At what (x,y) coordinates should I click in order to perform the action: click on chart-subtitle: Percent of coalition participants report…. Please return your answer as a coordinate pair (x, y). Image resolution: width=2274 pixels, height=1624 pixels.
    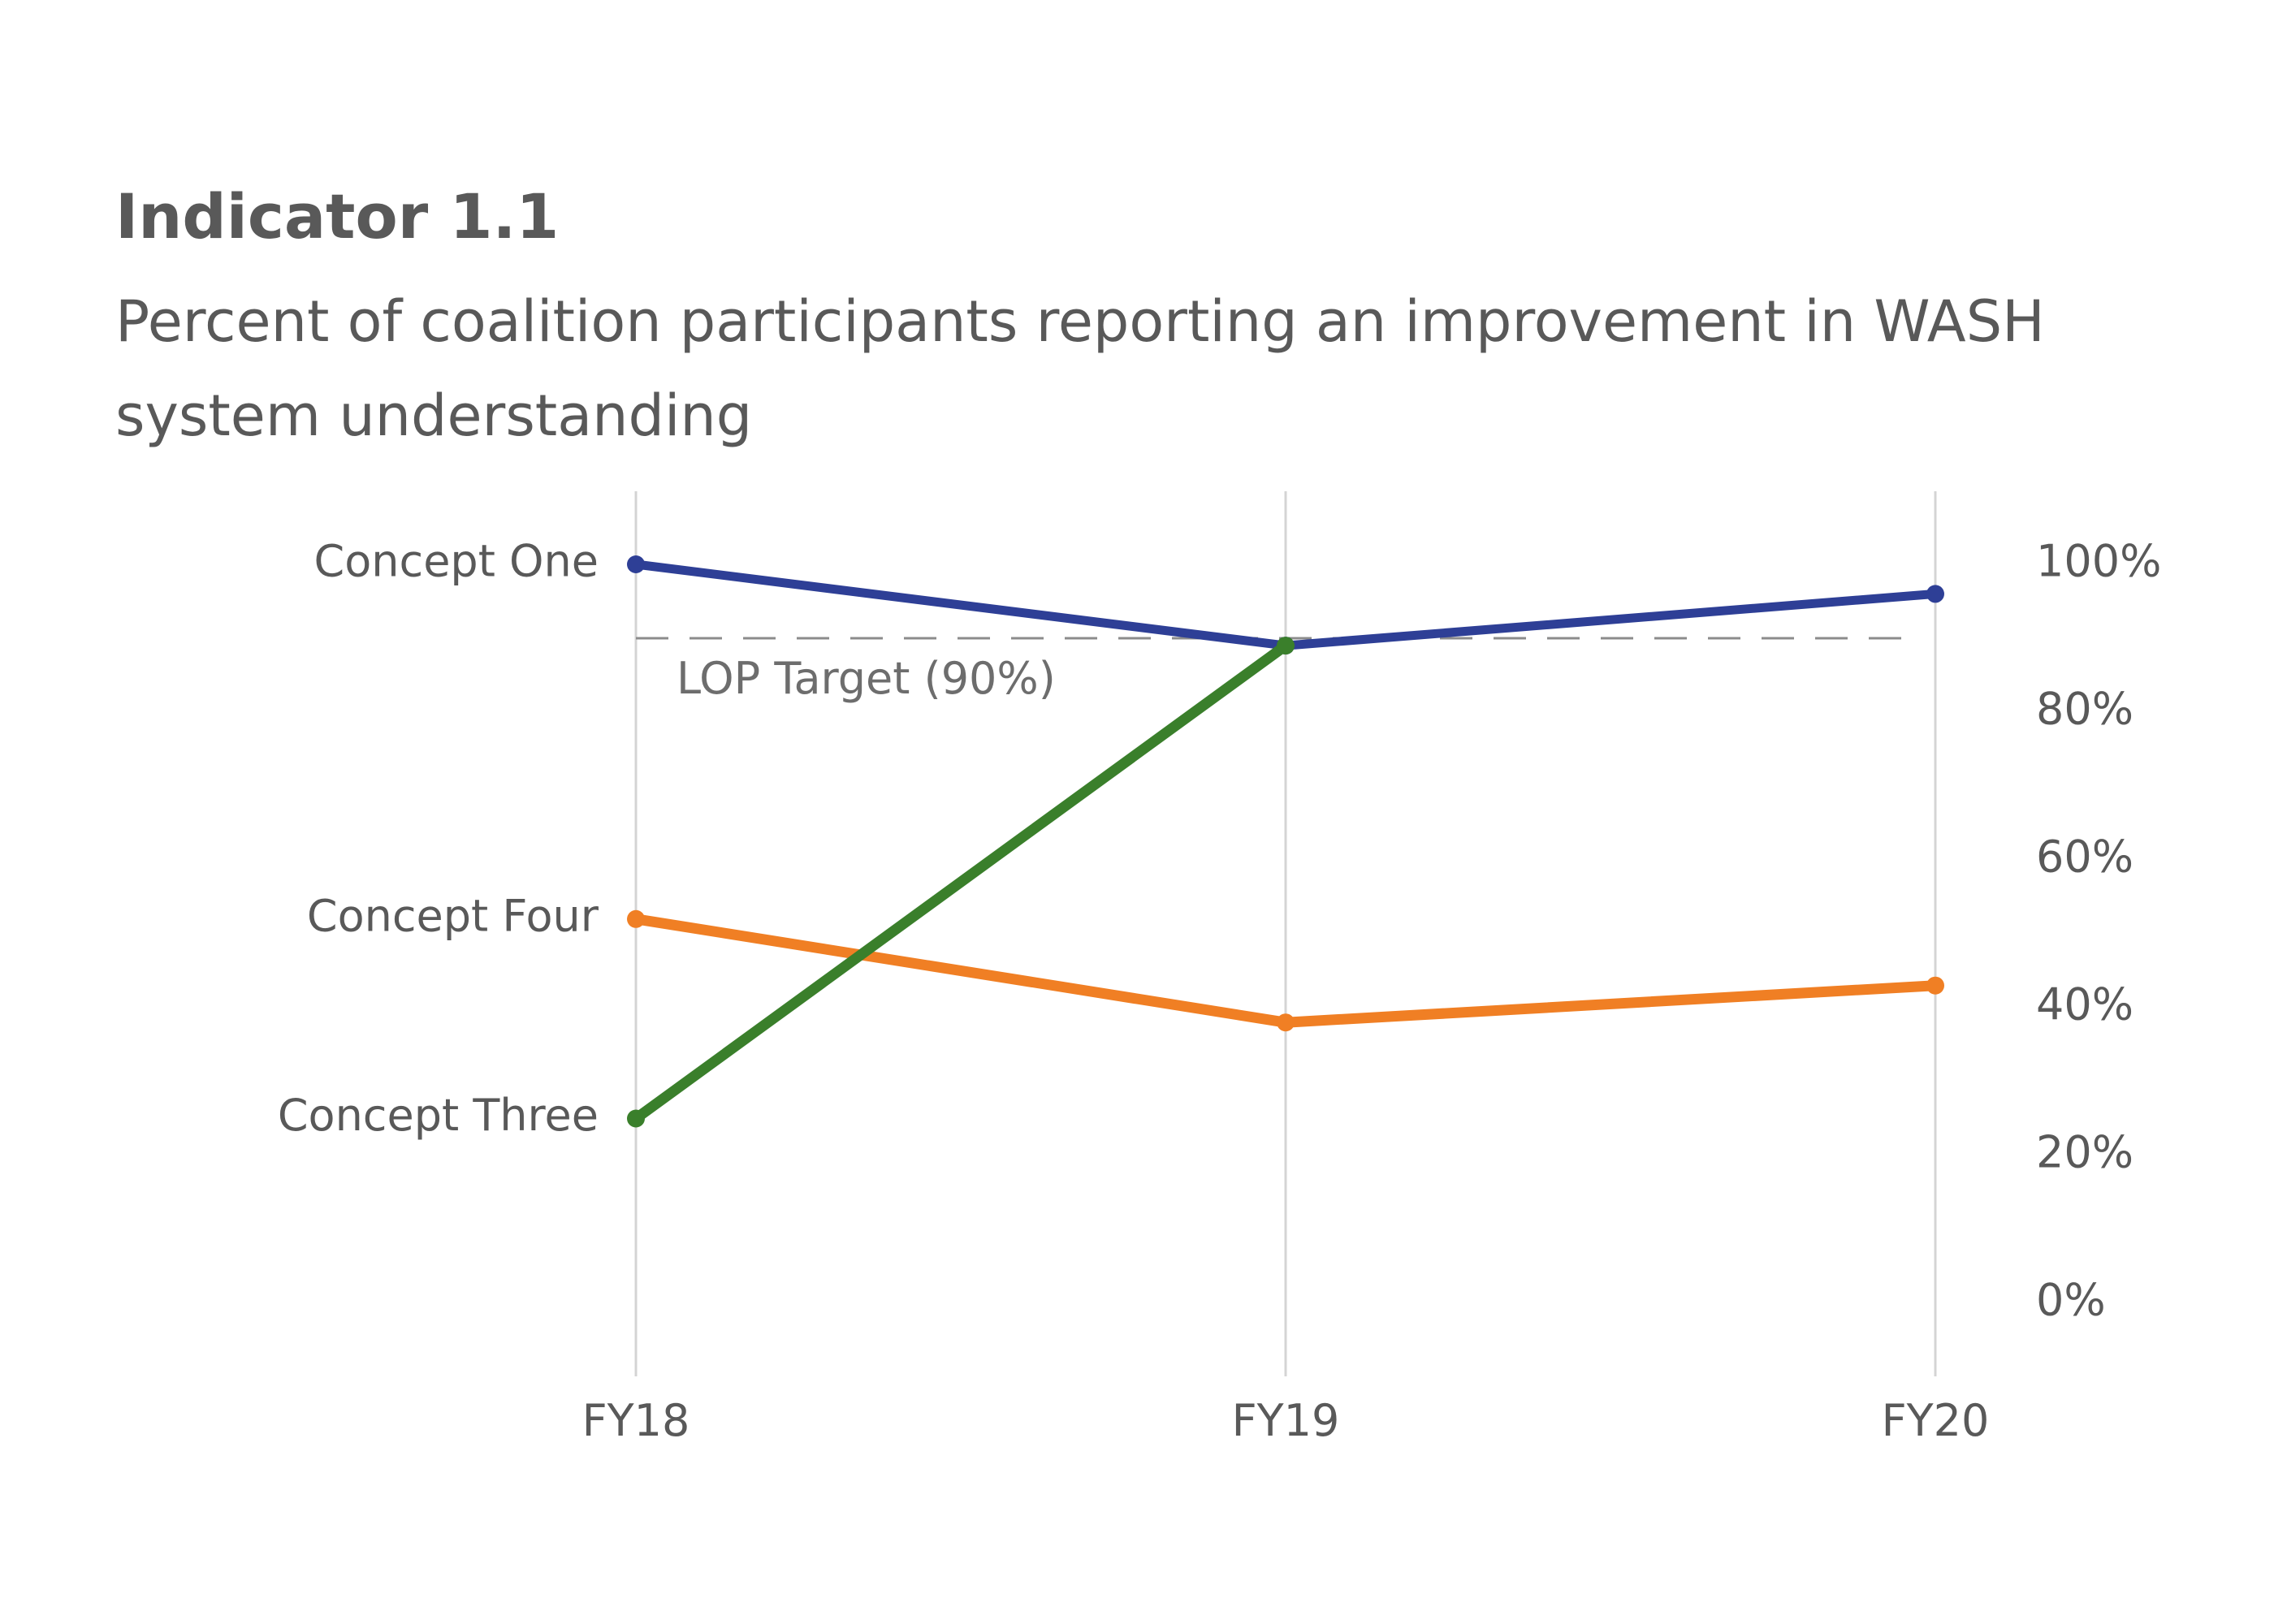
    Looking at the image, I should click on (1080, 369).